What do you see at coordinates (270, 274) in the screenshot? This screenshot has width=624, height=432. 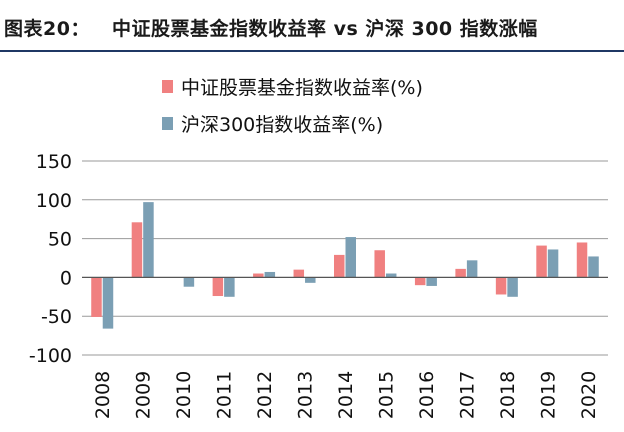 I see `bar-csi300-2012` at bounding box center [270, 274].